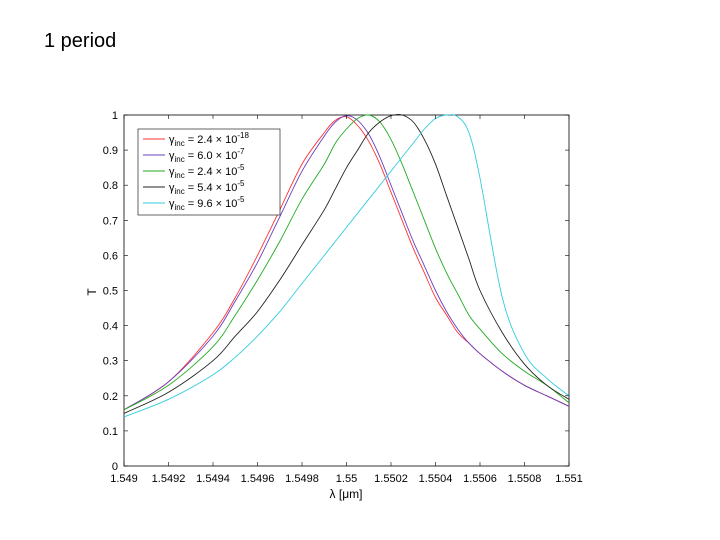  I want to click on x-tick-label: 1.5496, so click(258, 479).